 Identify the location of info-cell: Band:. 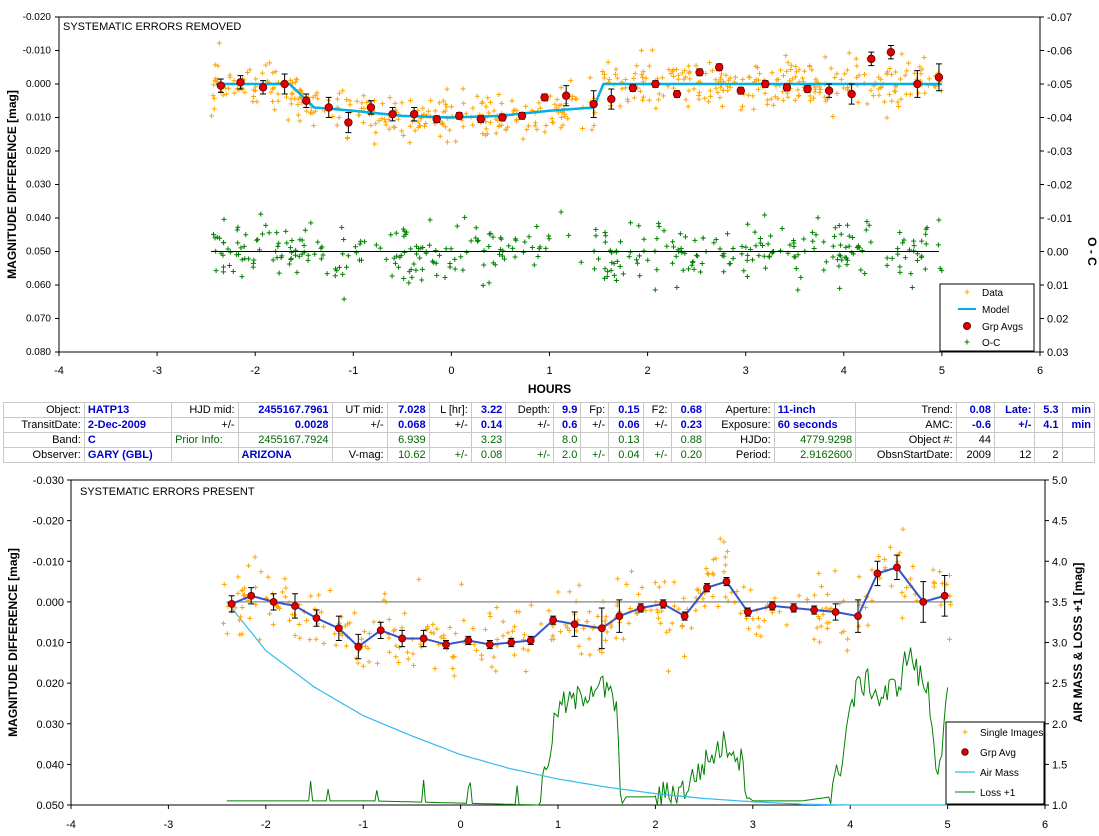
(44, 440).